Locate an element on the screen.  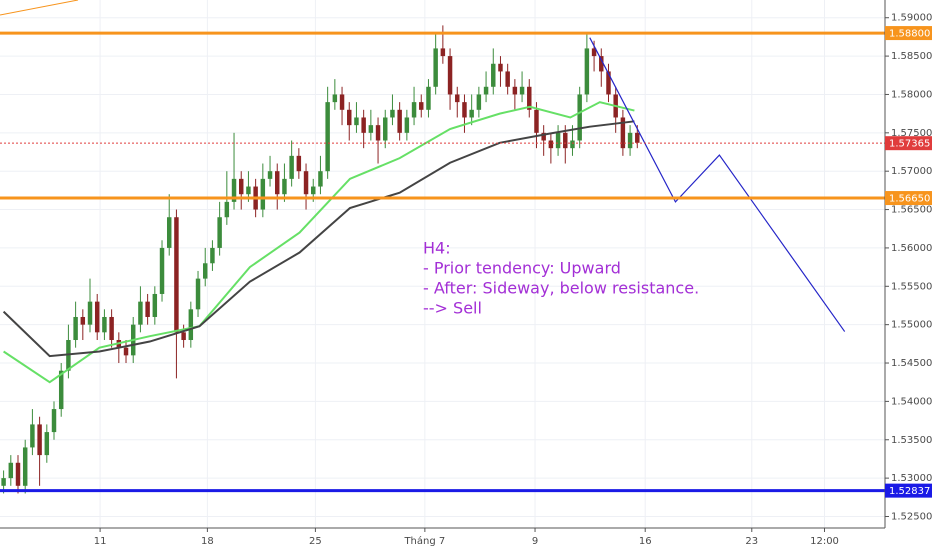
y-tick-label: 1.56000 is located at coordinates (911, 248).